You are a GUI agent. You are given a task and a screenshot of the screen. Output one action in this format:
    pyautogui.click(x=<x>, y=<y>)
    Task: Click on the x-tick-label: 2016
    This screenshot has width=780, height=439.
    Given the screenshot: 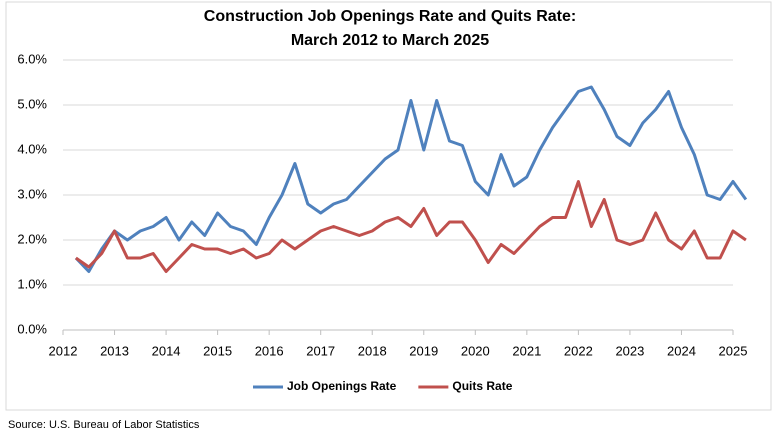 What is the action you would take?
    pyautogui.click(x=269, y=350)
    